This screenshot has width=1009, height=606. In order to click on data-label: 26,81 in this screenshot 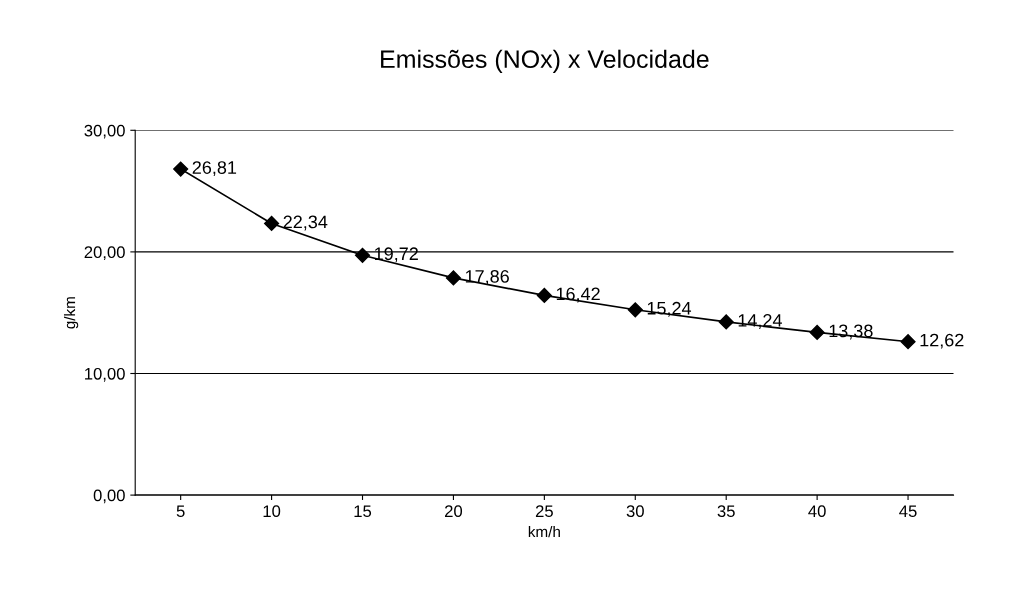, I will do `click(214, 169)`.